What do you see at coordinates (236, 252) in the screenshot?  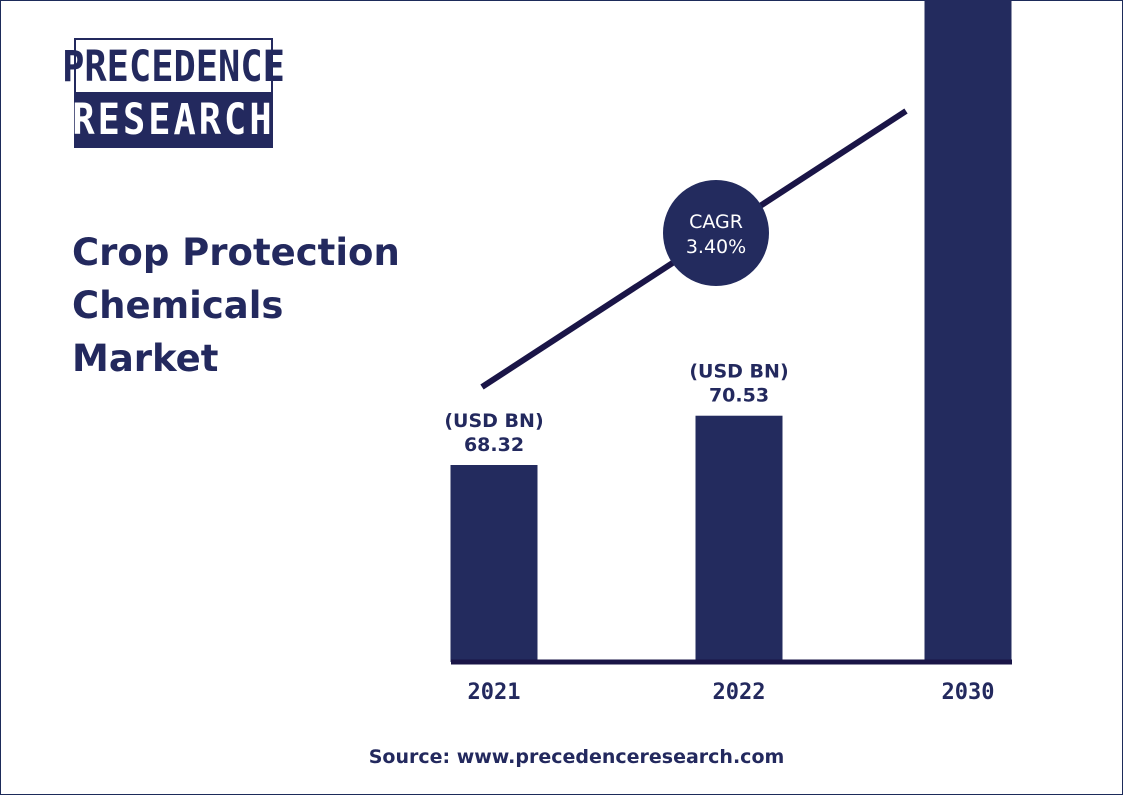 I see `title-line-1: Crop Protection` at bounding box center [236, 252].